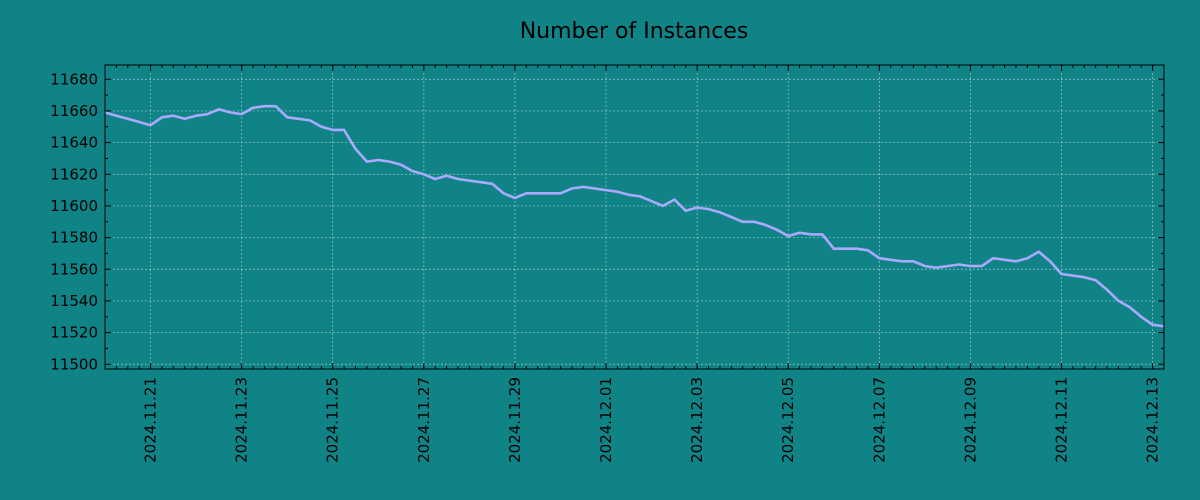  Describe the element at coordinates (74, 238) in the screenshot. I see `y-tick-label: 11580` at that location.